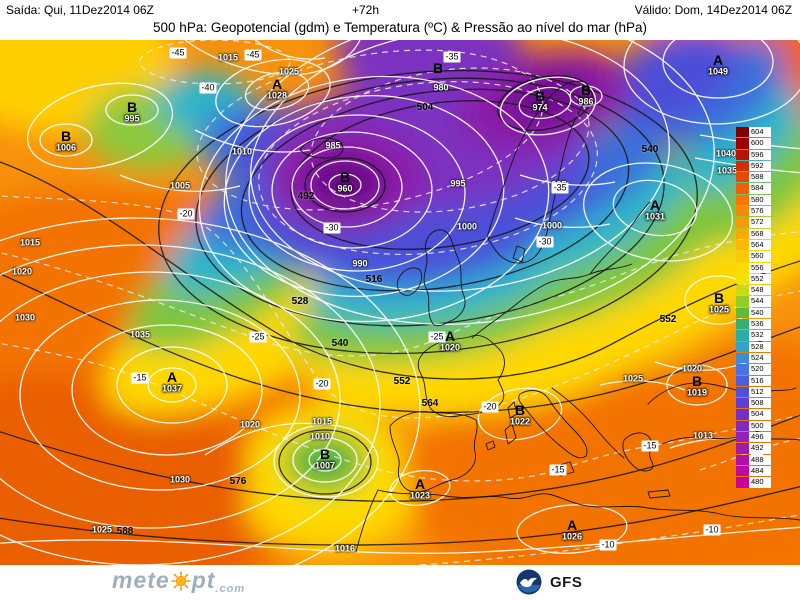 The image size is (800, 600). I want to click on legend-entry: 576, so click(753, 211).